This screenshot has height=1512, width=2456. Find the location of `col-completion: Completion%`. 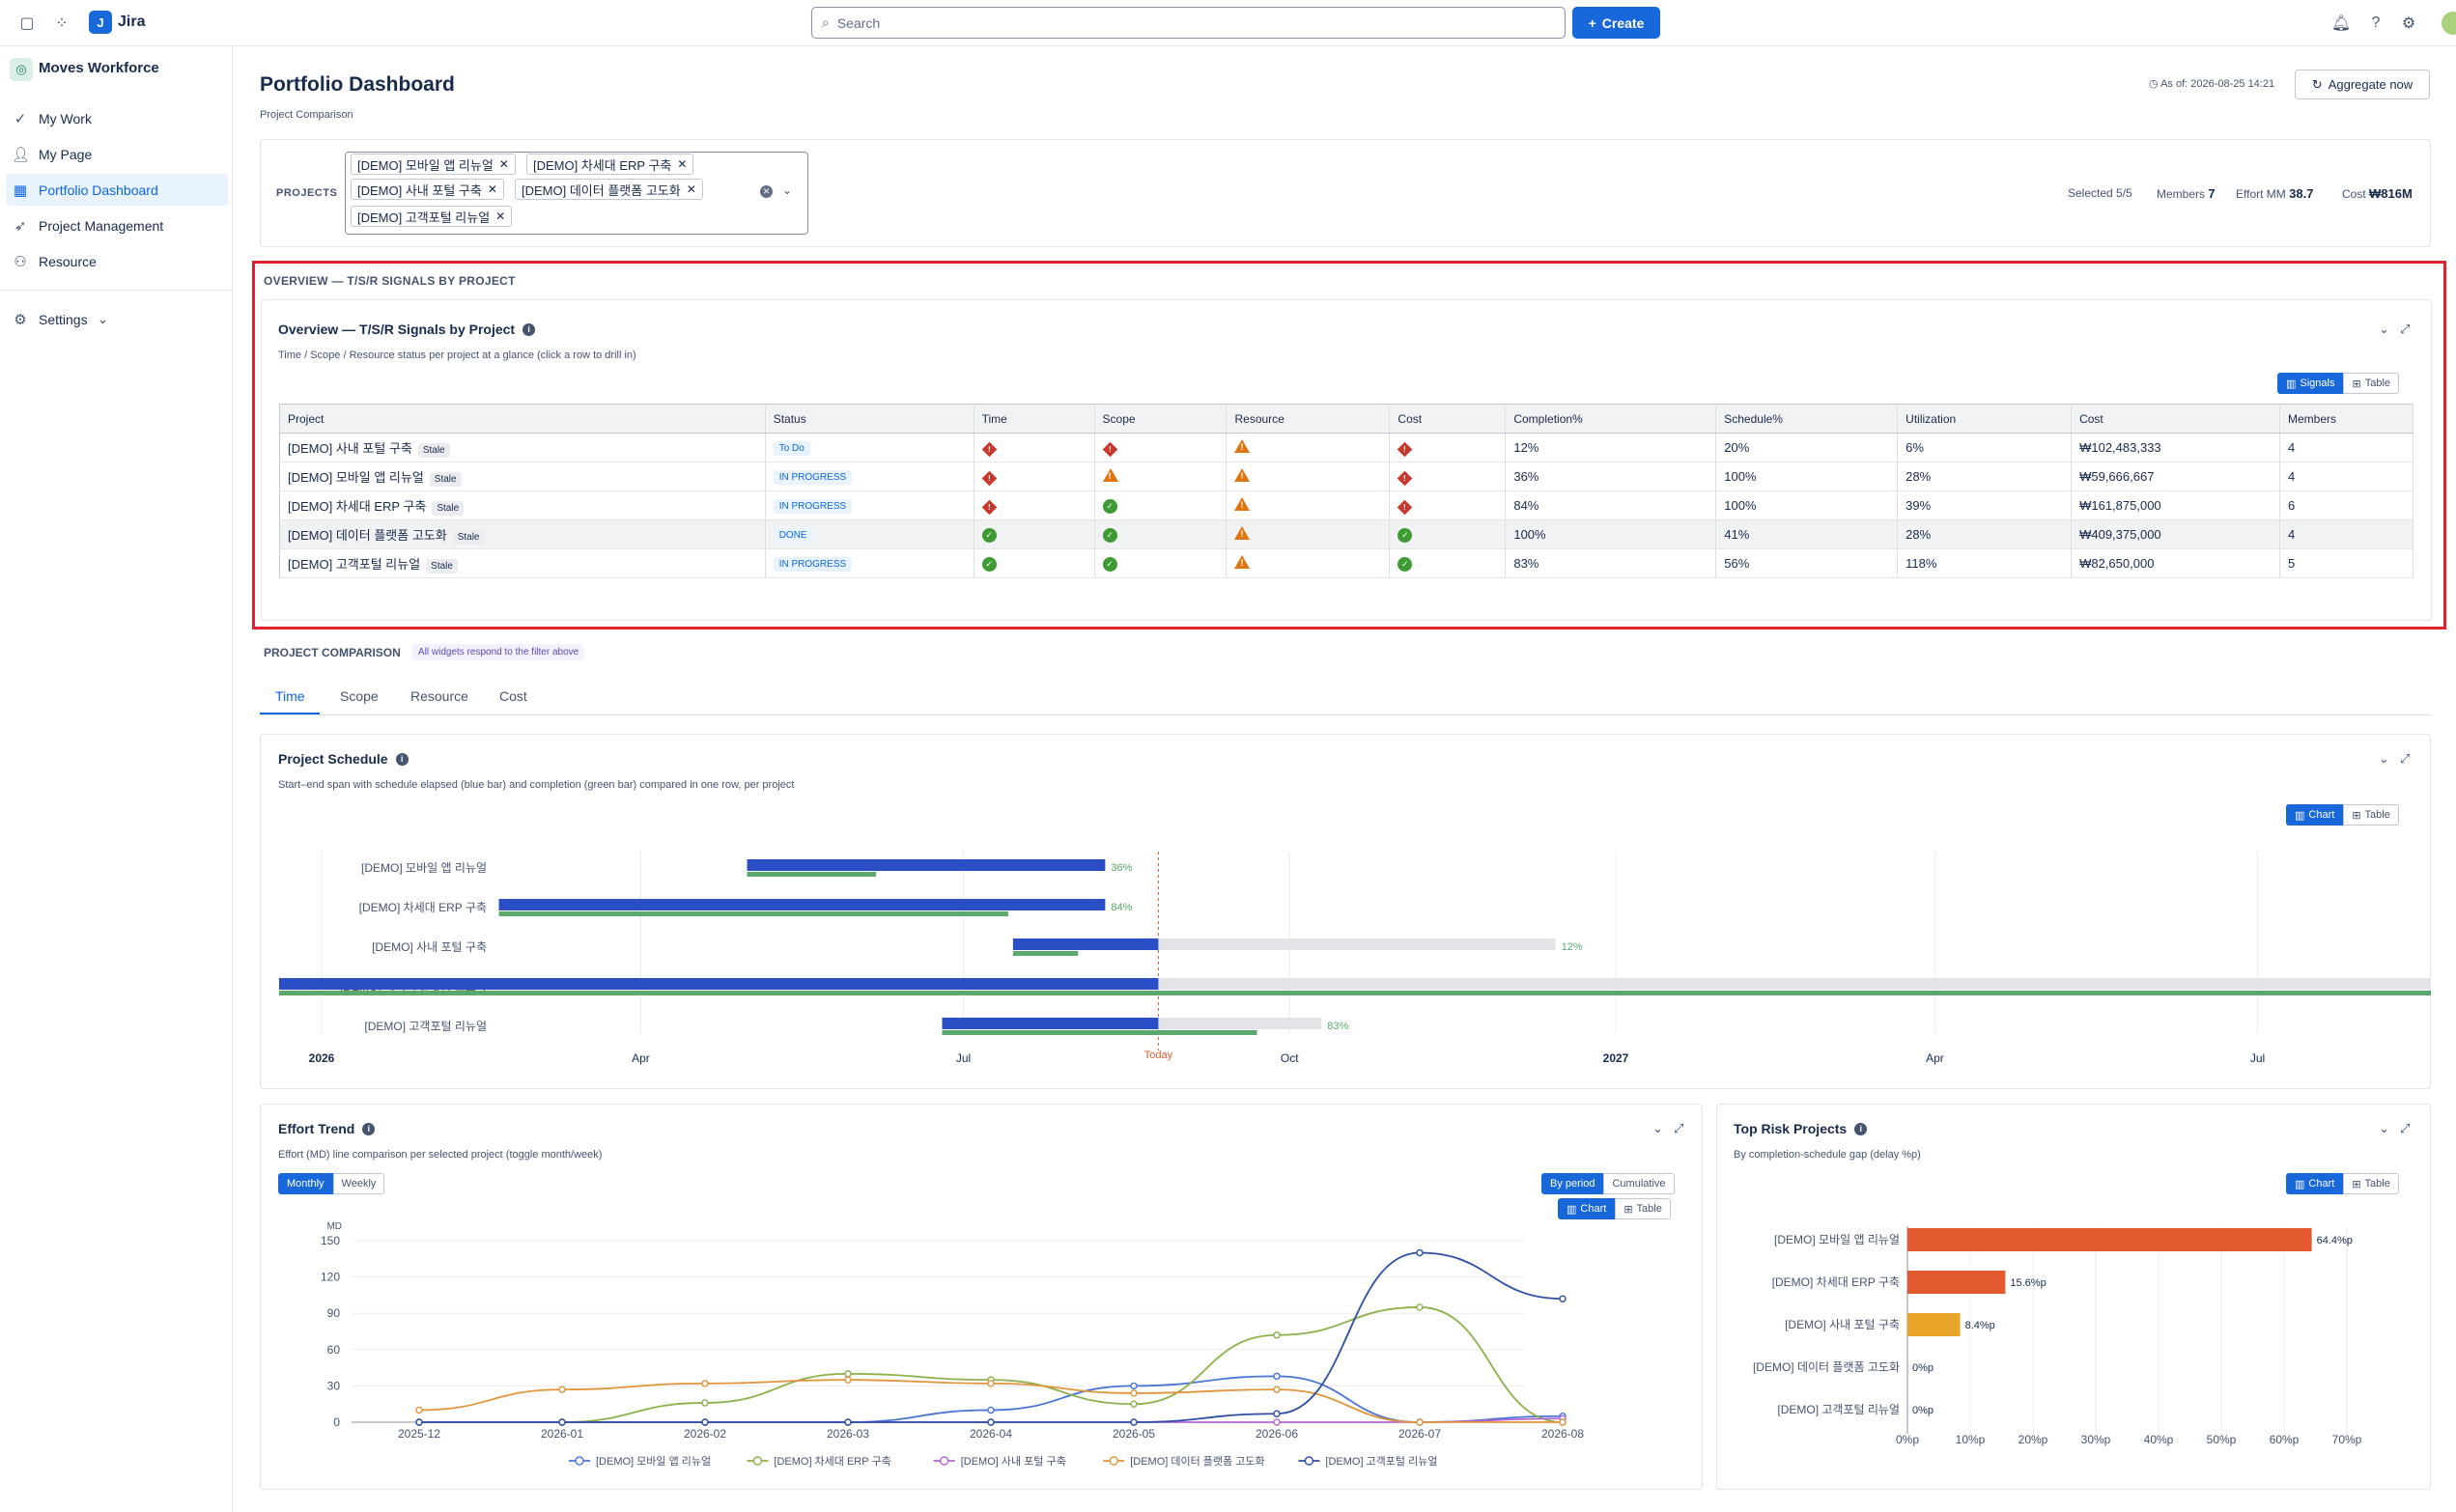

col-completion: Completion% is located at coordinates (1611, 419).